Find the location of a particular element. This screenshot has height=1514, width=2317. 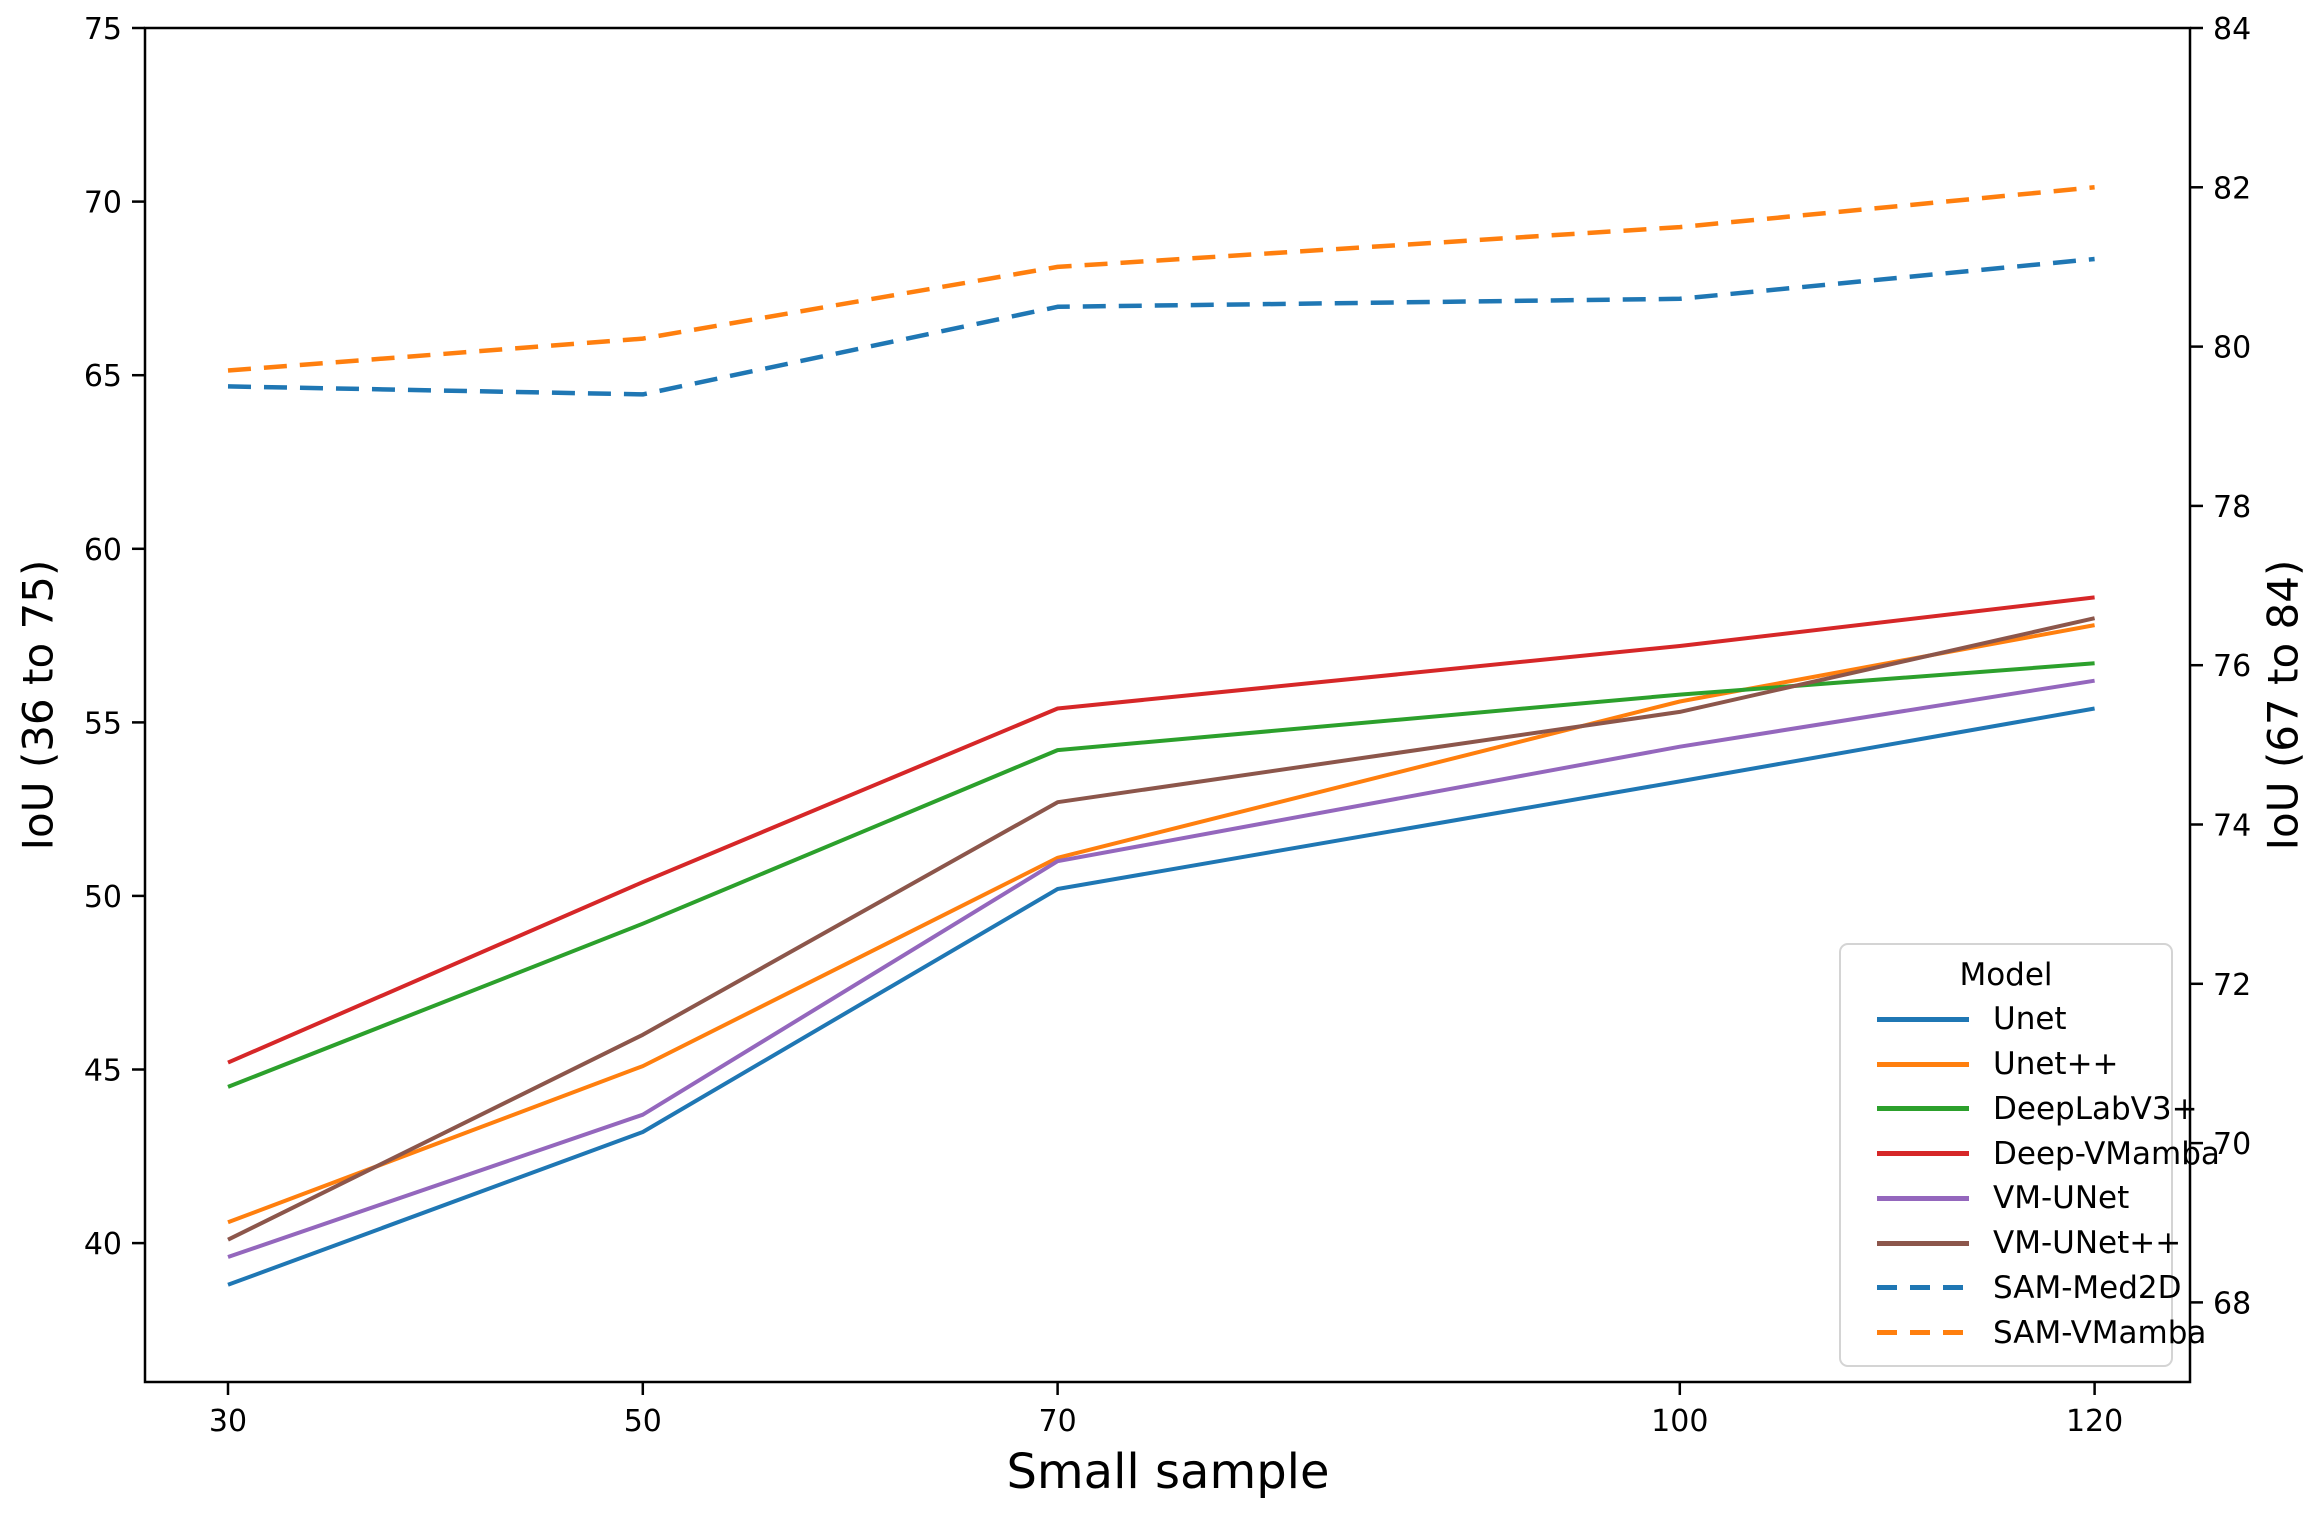

y-right-tick-label-76: 76 is located at coordinates (2232, 666).